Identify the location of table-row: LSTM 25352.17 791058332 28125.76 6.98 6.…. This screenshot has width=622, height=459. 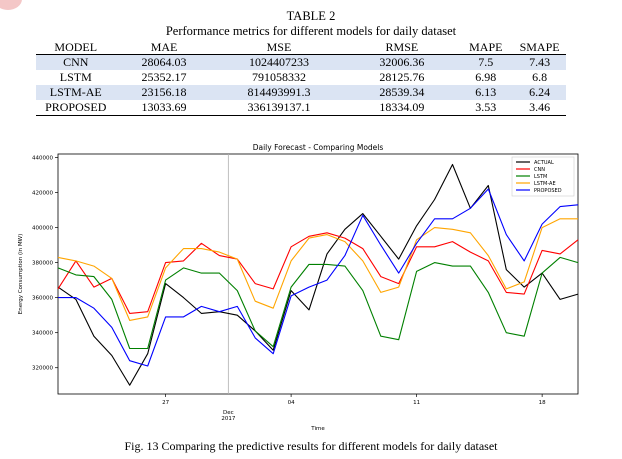
(301, 77).